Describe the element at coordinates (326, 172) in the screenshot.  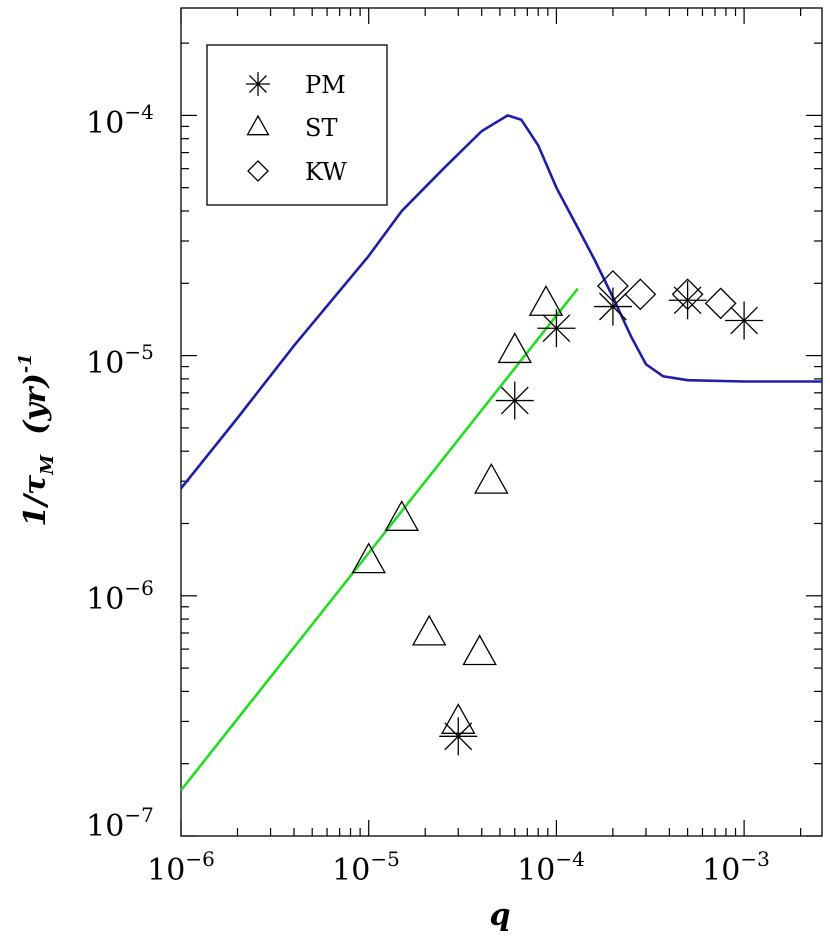
I see `legend-label-kw: KW` at that location.